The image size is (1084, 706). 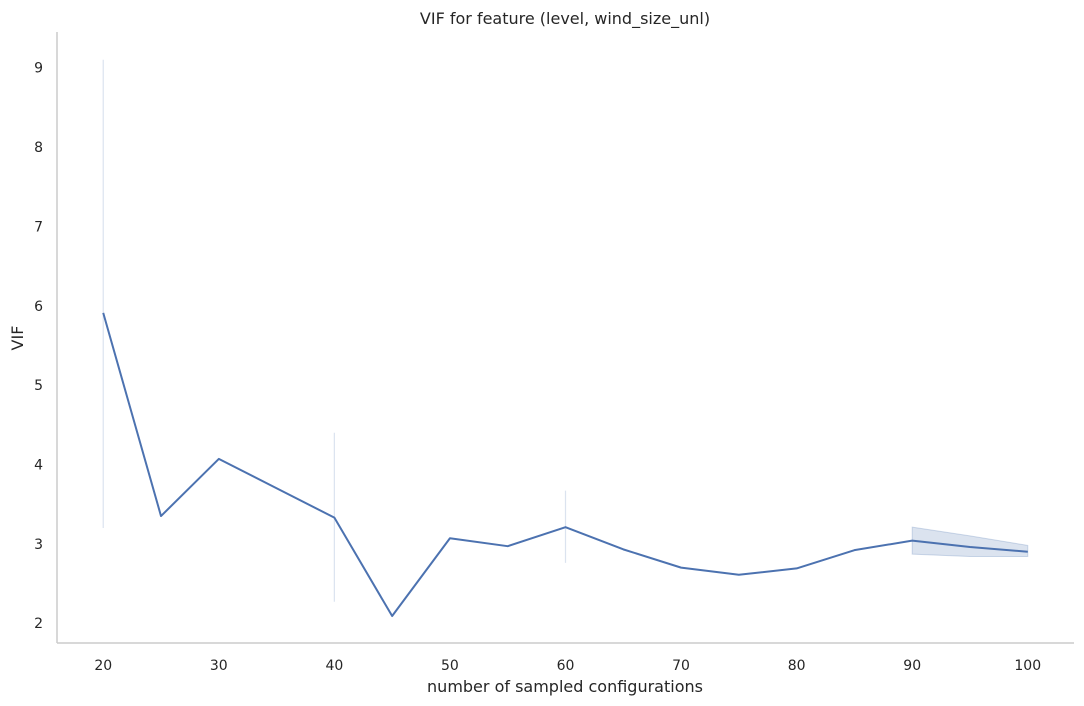 What do you see at coordinates (38, 307) in the screenshot?
I see `y-tick-label: 6` at bounding box center [38, 307].